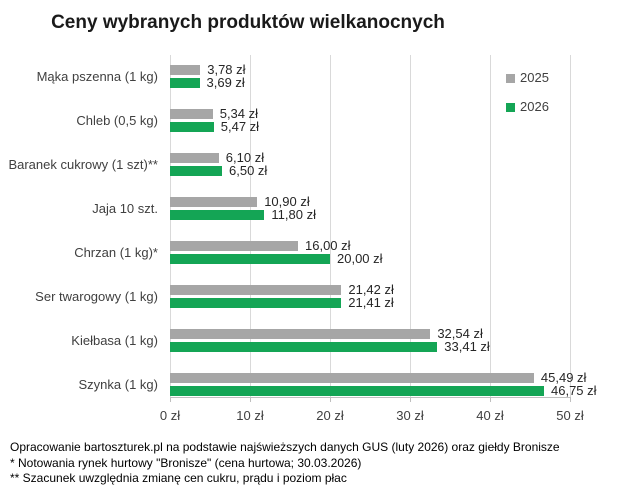 Image resolution: width=640 pixels, height=488 pixels. Describe the element at coordinates (96, 296) in the screenshot. I see `category-label: Ser twarogowy (1 kg)` at that location.